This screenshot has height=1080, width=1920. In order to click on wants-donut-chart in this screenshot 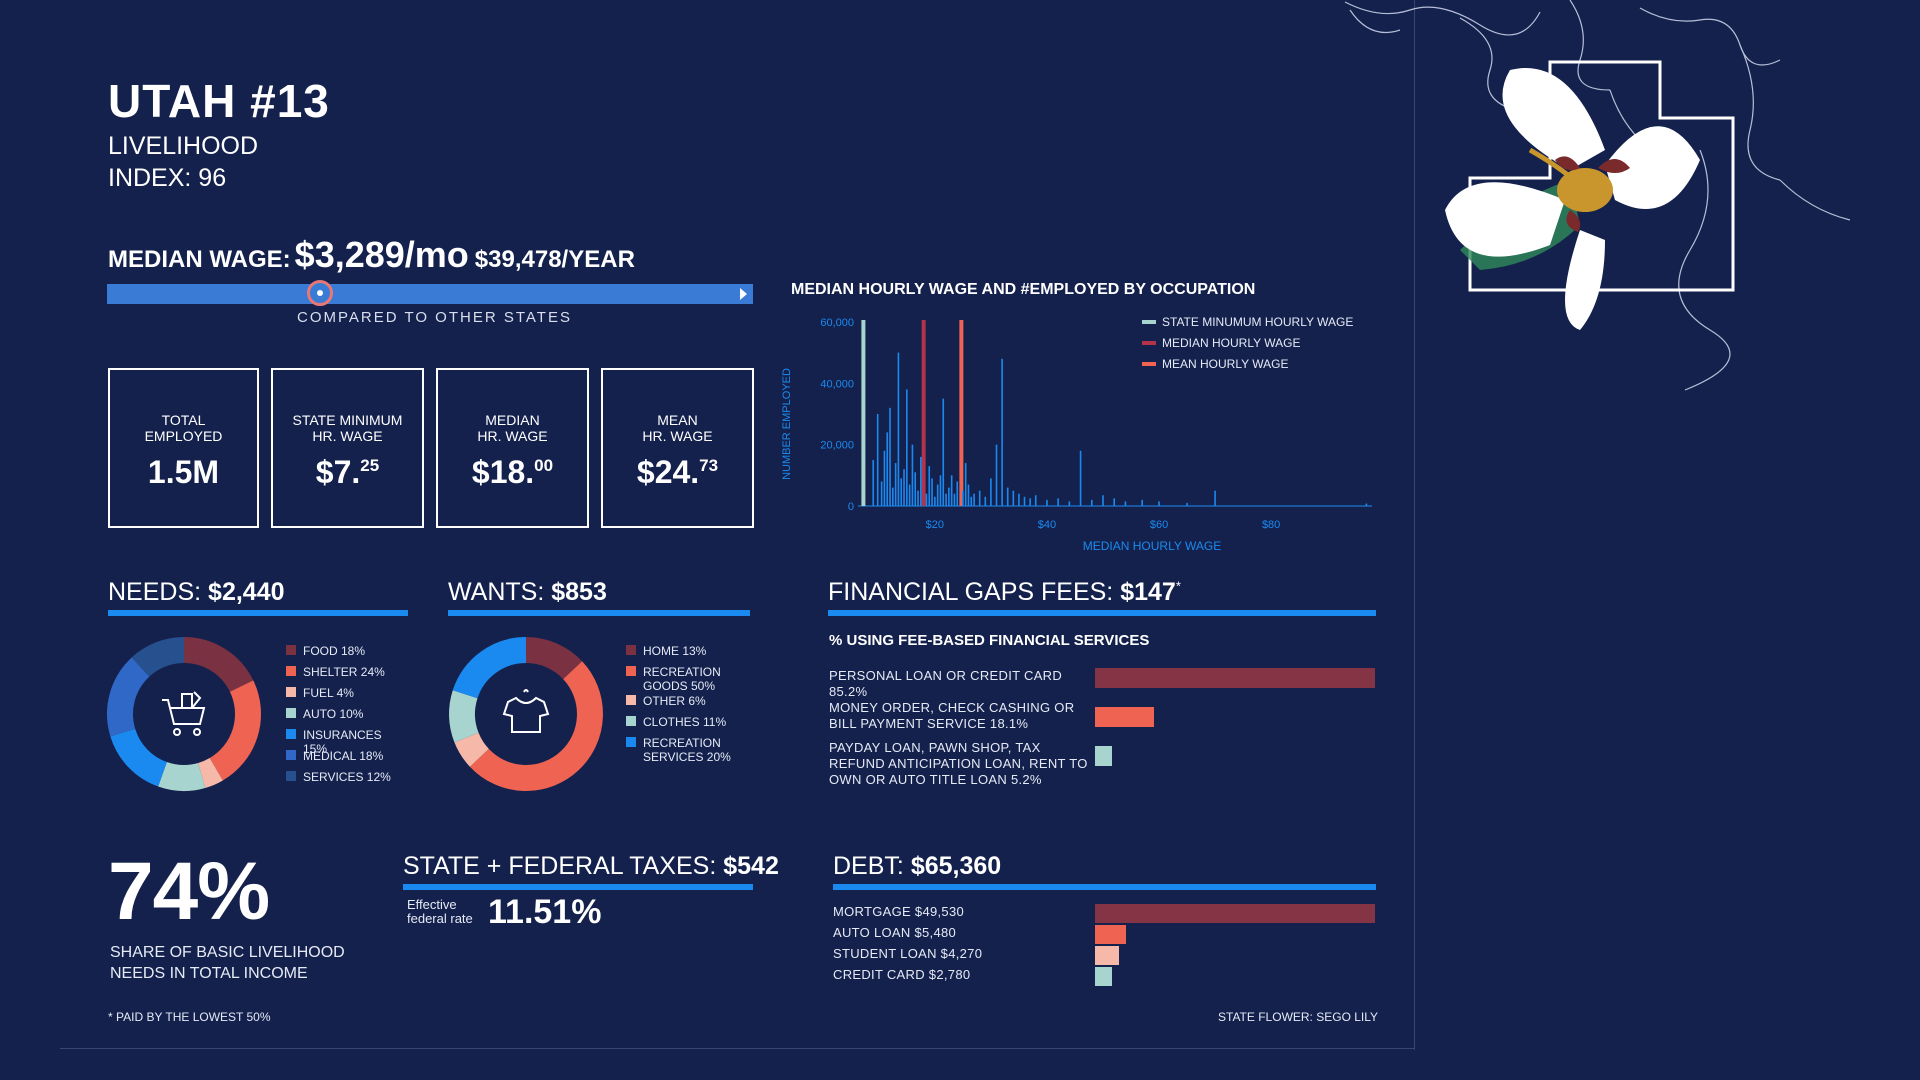, I will do `click(526, 714)`.